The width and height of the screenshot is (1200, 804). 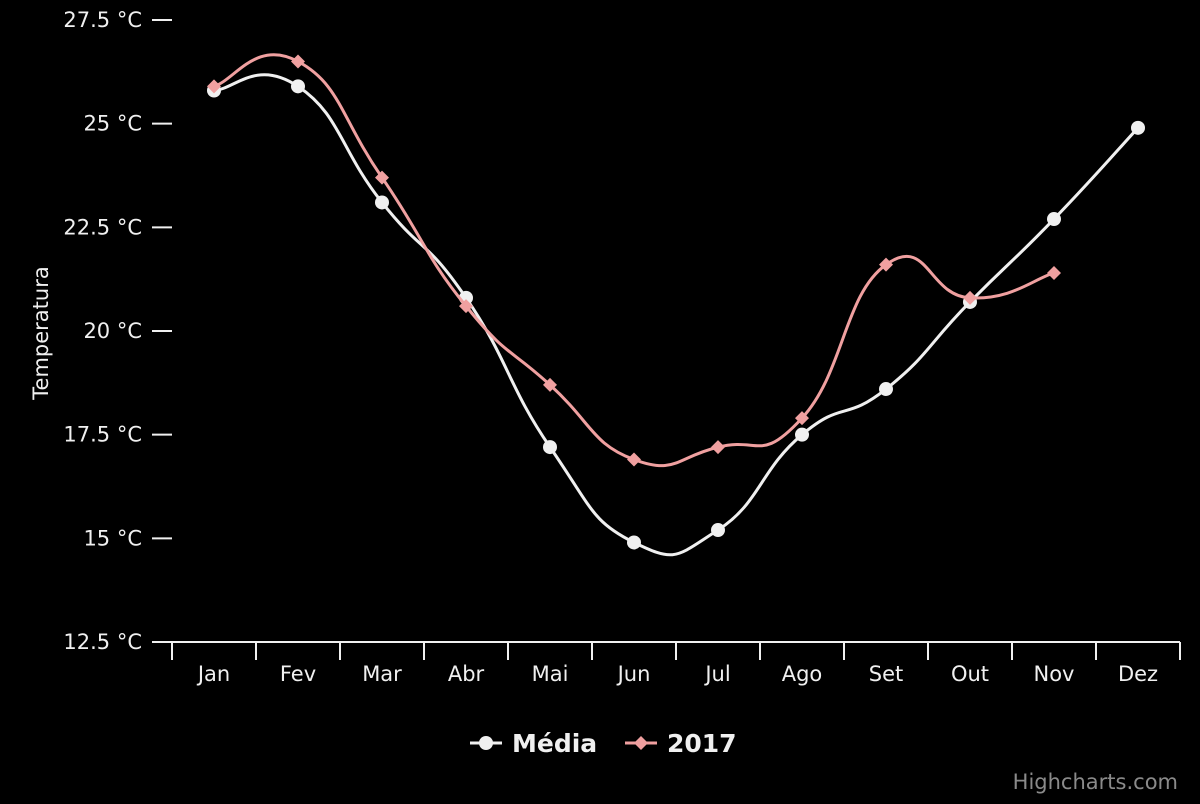 I want to click on y-tick-label: 12.5 °C, so click(x=102, y=642).